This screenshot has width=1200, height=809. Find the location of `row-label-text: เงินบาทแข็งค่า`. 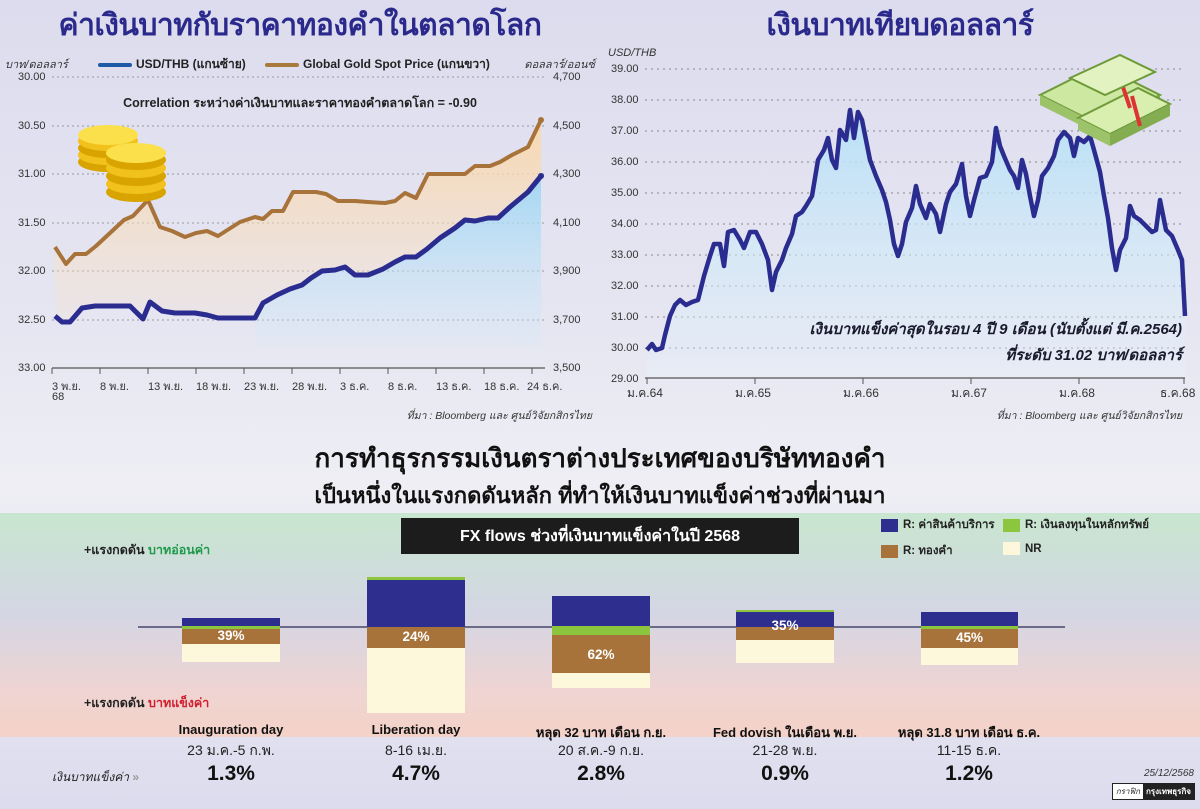

row-label-text: เงินบาทแข็งค่า is located at coordinates (90, 777).